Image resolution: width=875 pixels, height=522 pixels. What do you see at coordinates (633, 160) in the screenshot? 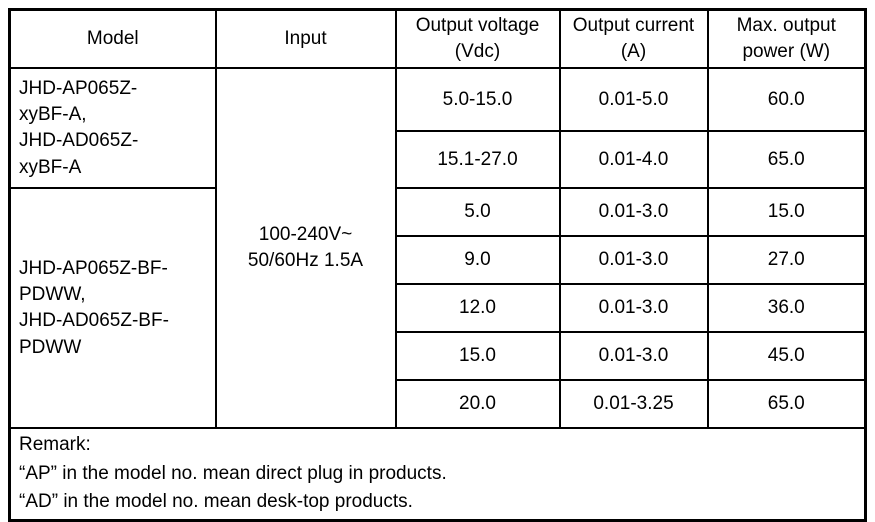
I see `current-value: 0.01-4.0` at bounding box center [633, 160].